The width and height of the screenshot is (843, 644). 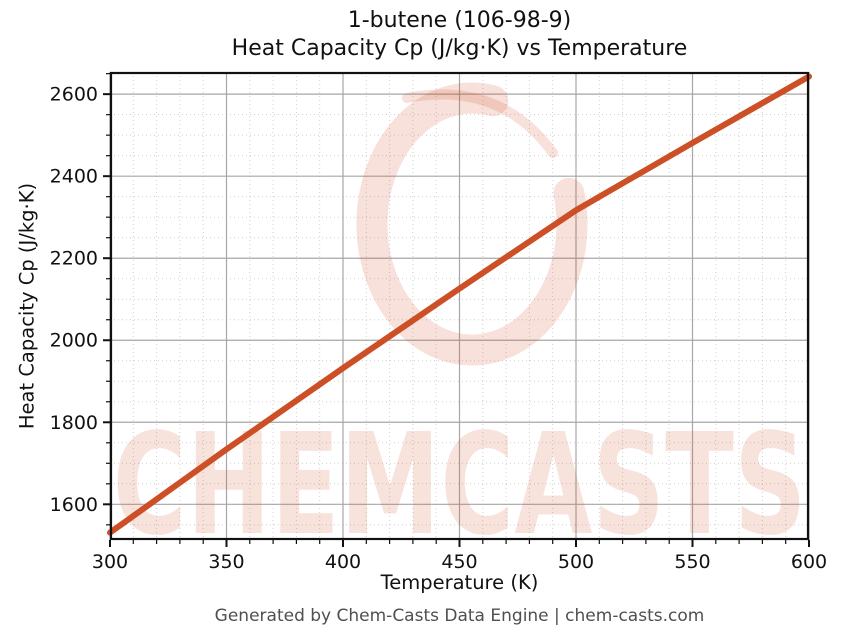 What do you see at coordinates (27, 306) in the screenshot?
I see `y-axis-label: Heat Capacity Cp (J/kg·K)` at bounding box center [27, 306].